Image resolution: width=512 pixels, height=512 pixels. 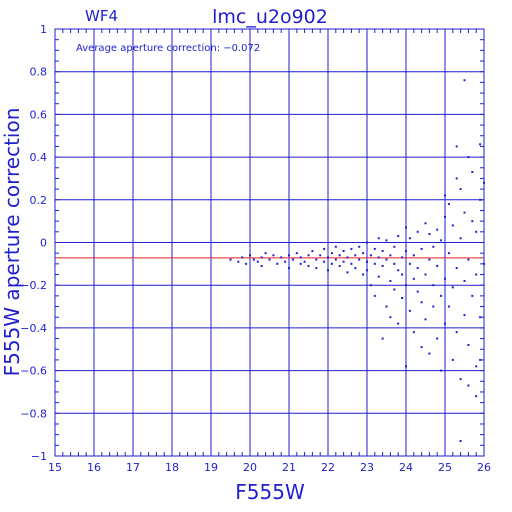 What do you see at coordinates (39, 456) in the screenshot?
I see `y-tick-label: −1` at bounding box center [39, 456].